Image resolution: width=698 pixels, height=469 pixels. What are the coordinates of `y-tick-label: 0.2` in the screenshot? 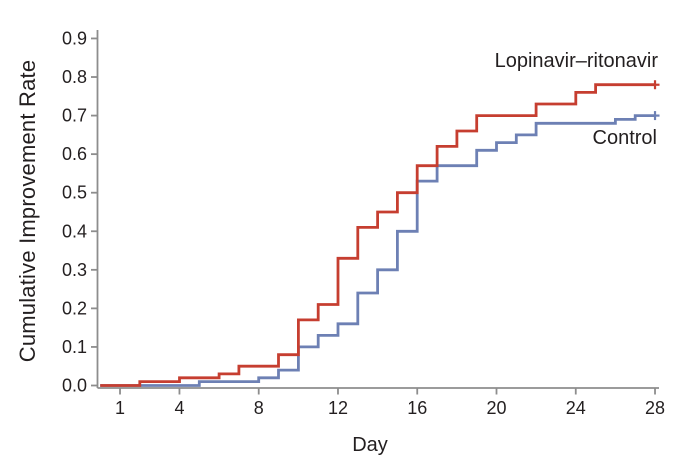 It's located at (74, 308).